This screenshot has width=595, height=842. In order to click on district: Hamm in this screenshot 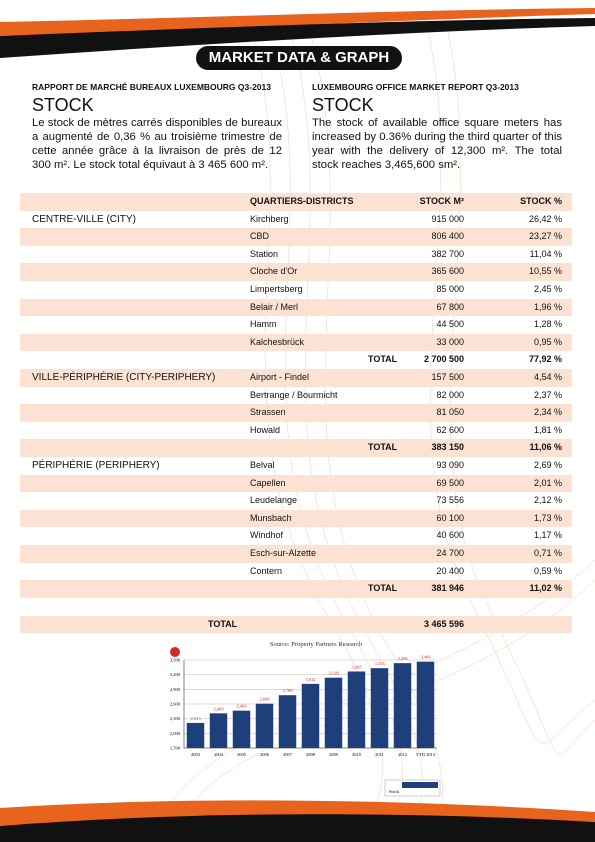, I will do `click(263, 324)`.